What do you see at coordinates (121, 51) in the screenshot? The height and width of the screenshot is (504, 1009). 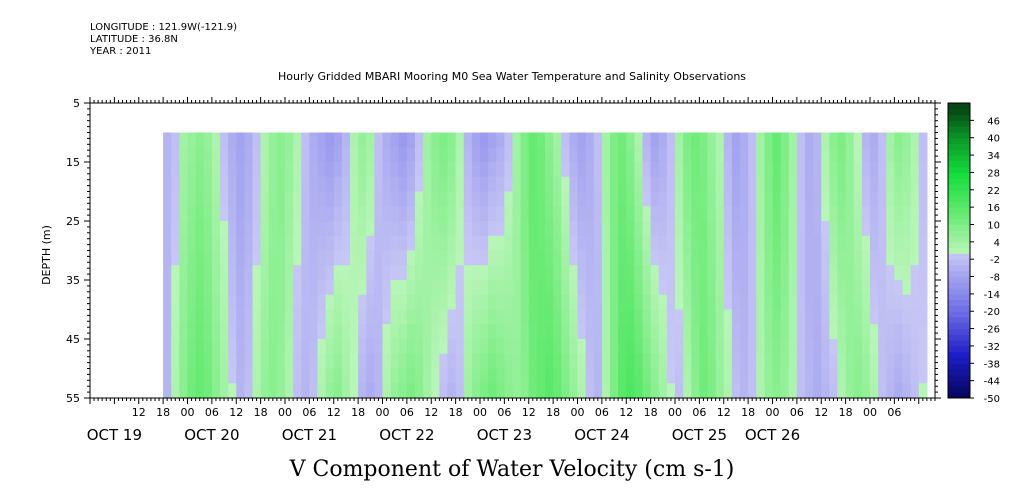 I see `year-label: YEAR : 2011` at bounding box center [121, 51].